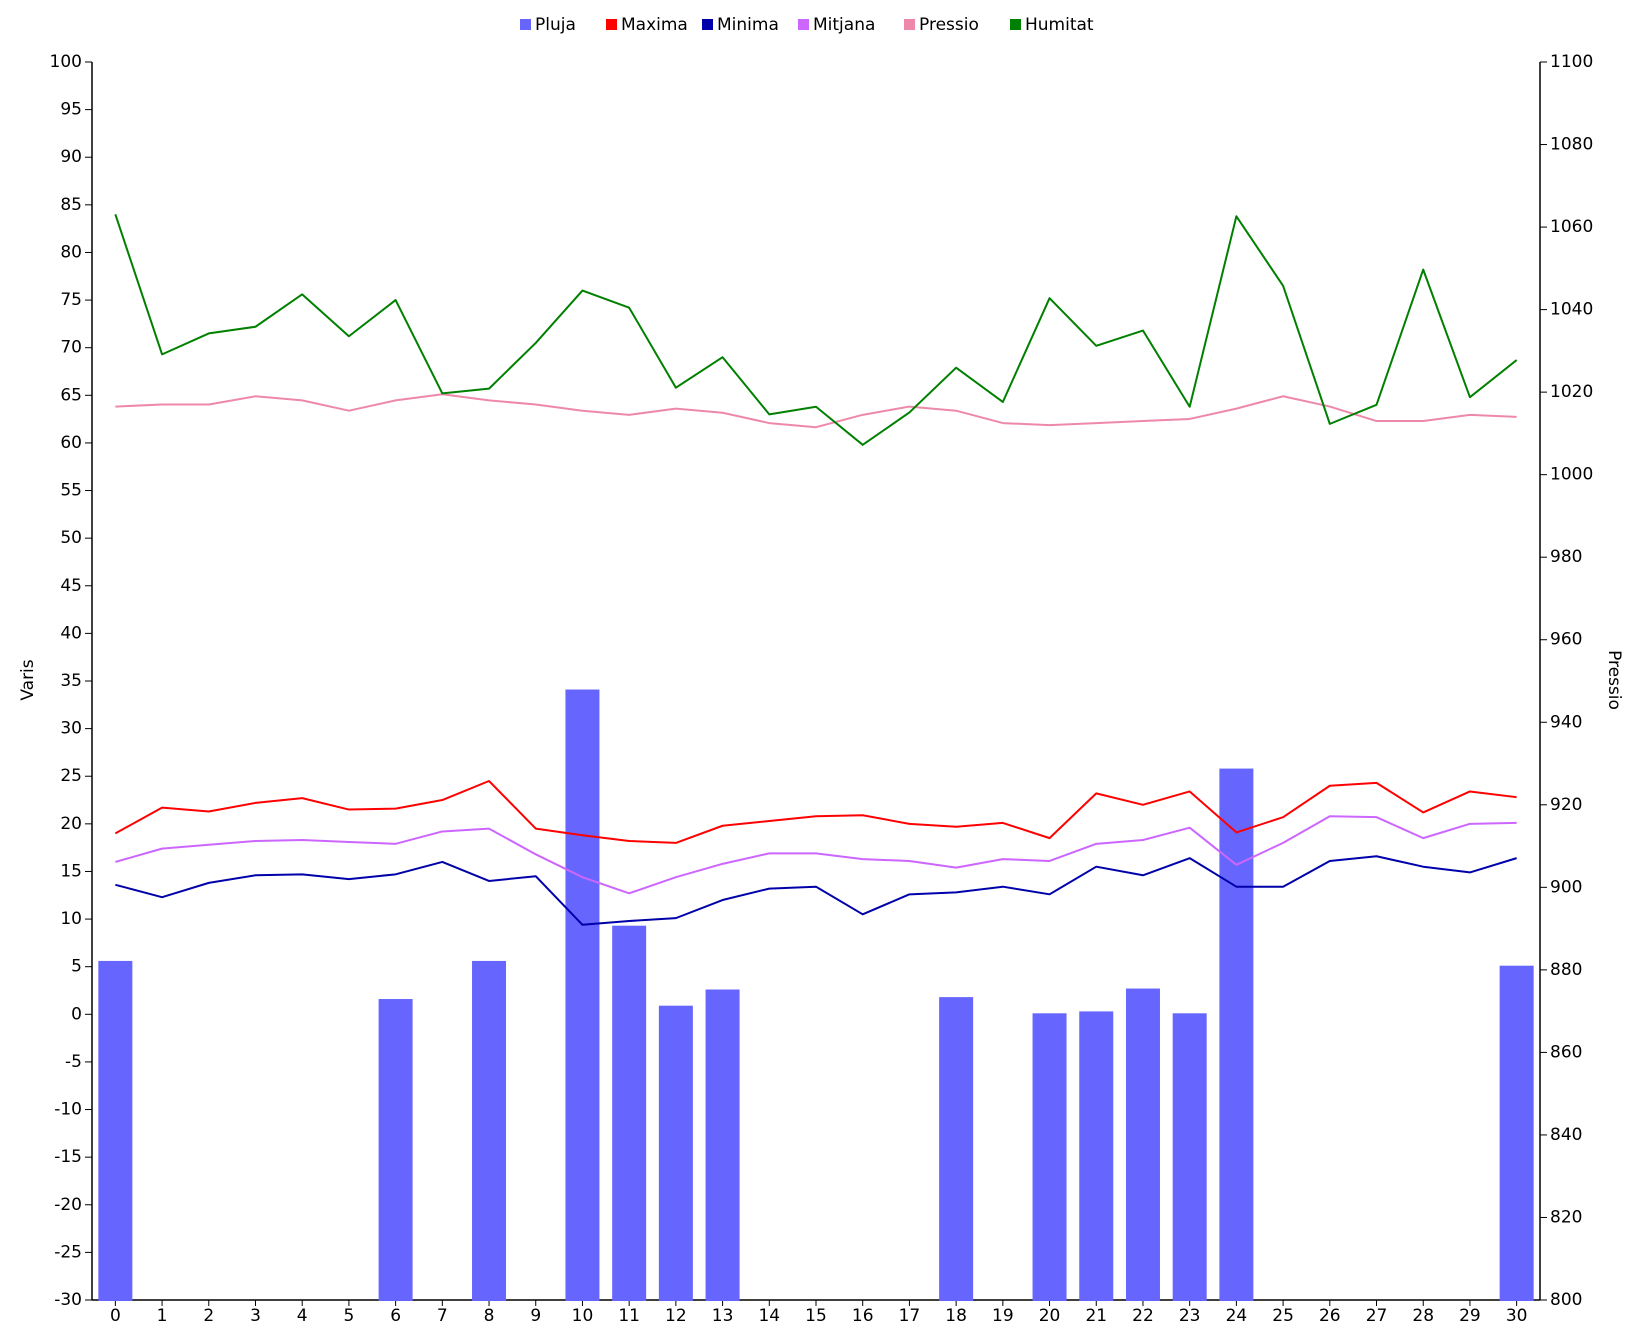  I want to click on y2-tick-label: 840, so click(1566, 1135).